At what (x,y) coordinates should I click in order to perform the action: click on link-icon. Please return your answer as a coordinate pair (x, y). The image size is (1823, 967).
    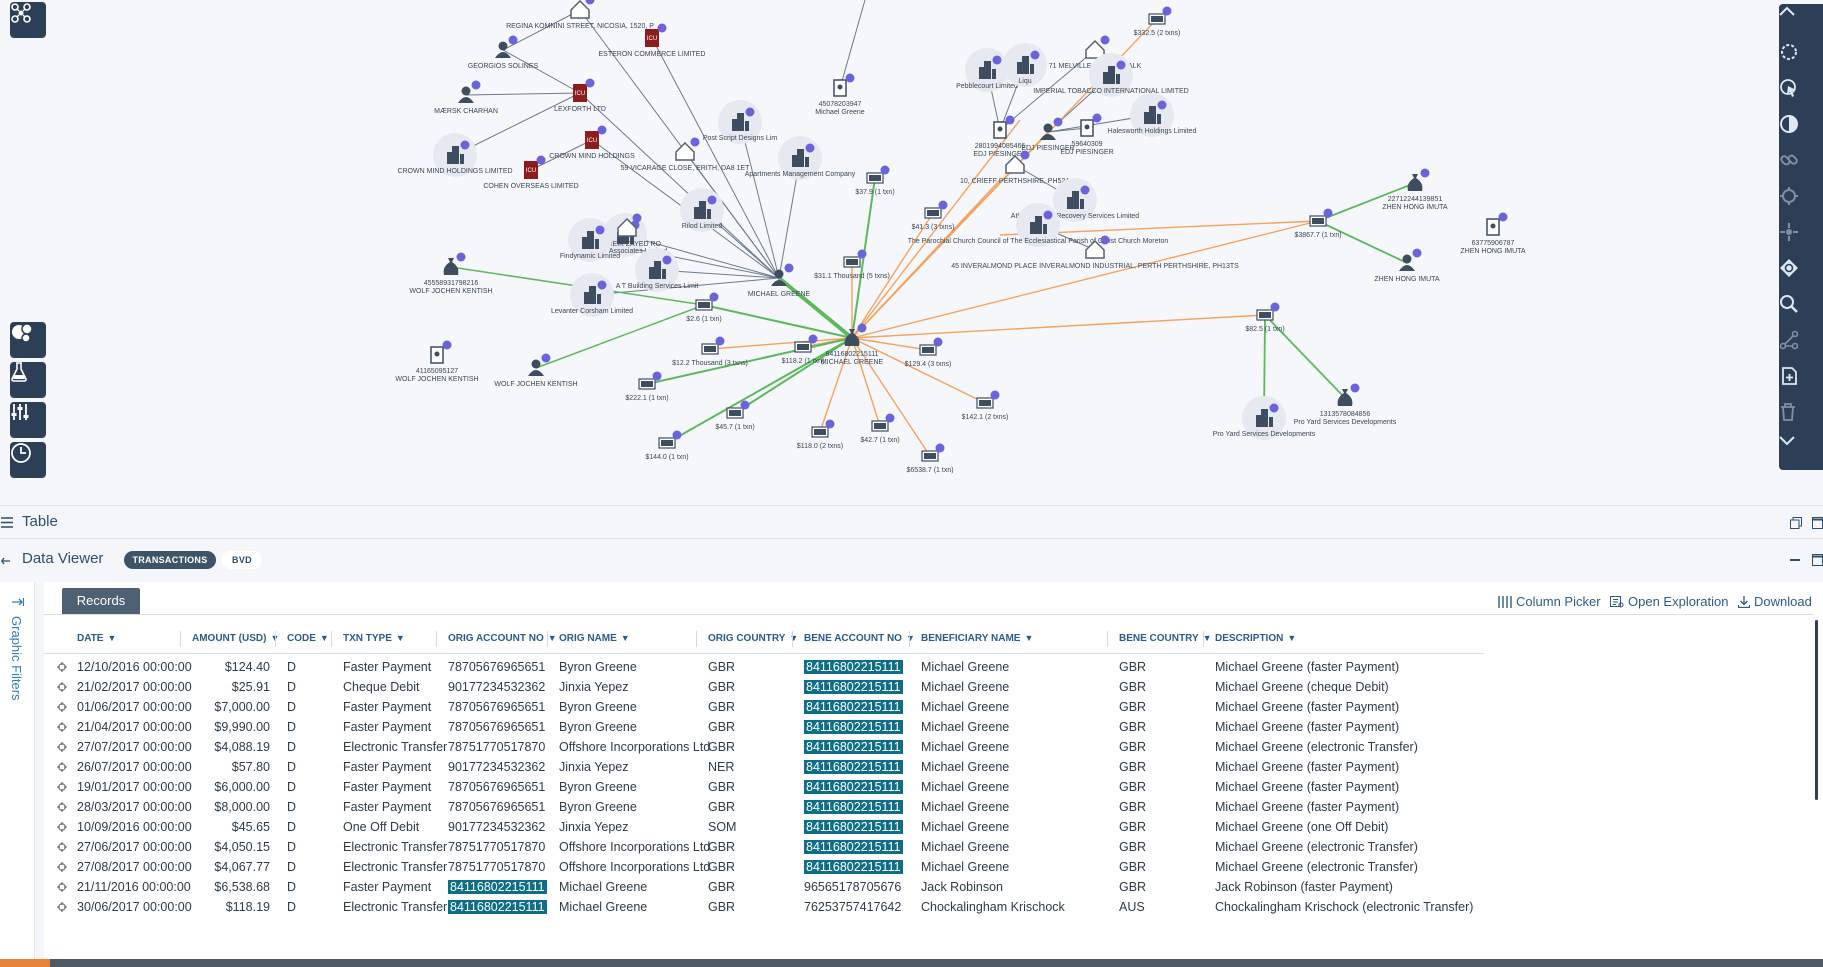
    Looking at the image, I should click on (1801, 167).